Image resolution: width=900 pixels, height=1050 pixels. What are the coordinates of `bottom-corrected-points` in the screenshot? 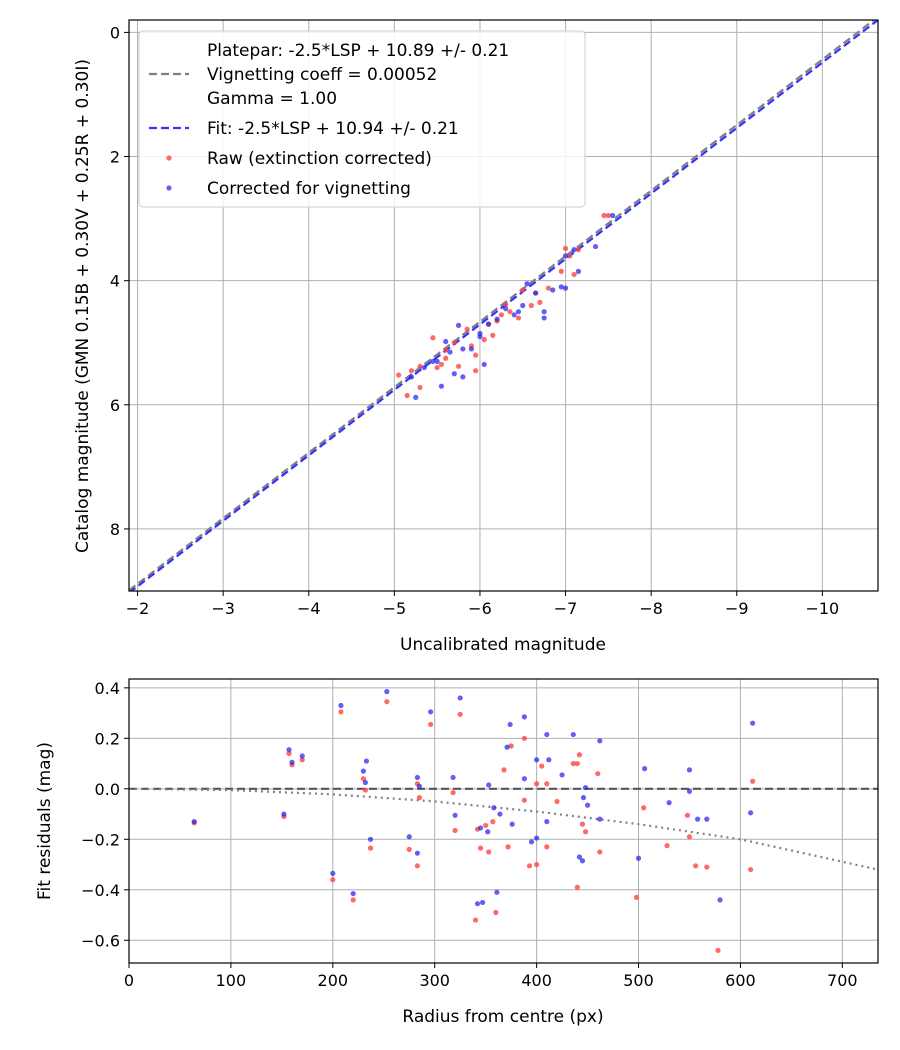 It's located at (473, 798).